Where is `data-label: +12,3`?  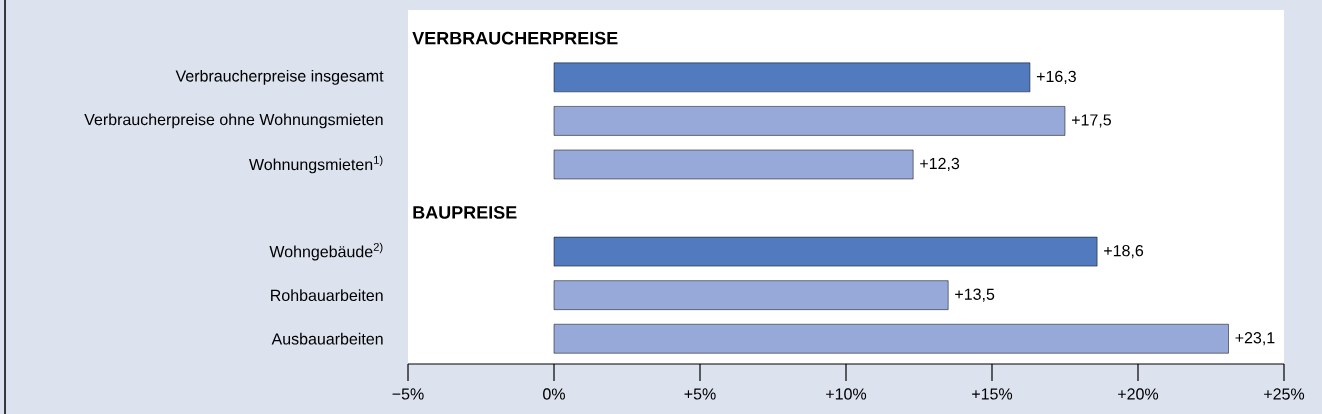
data-label: +12,3 is located at coordinates (940, 164).